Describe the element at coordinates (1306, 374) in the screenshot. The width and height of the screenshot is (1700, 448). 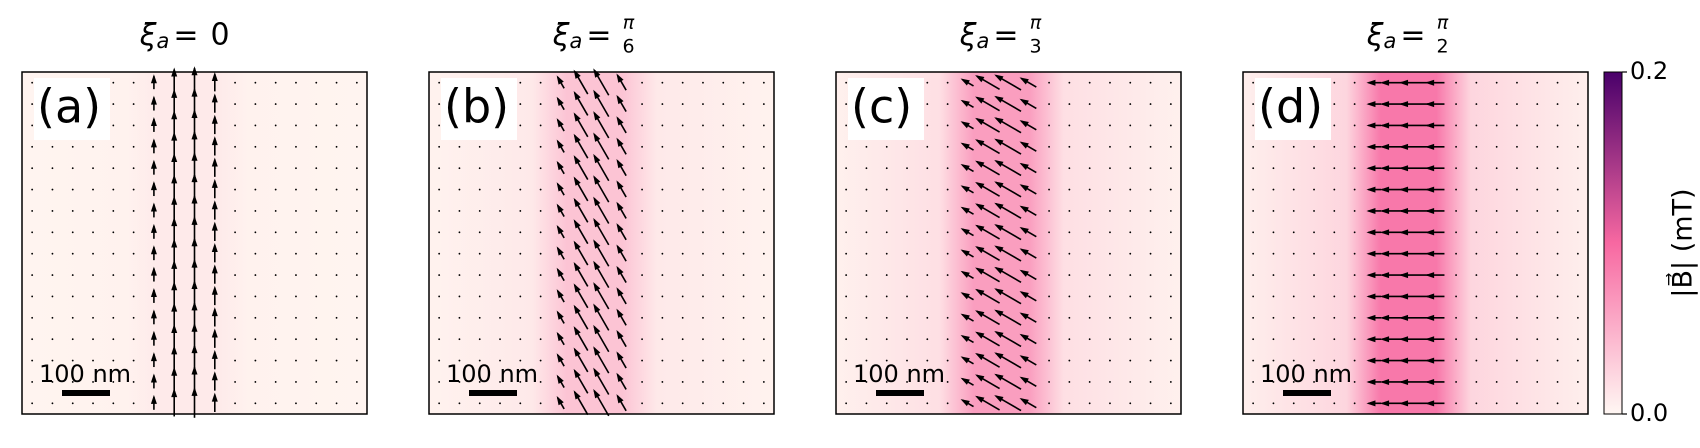
I see `scalebar-label: 100 nm` at that location.